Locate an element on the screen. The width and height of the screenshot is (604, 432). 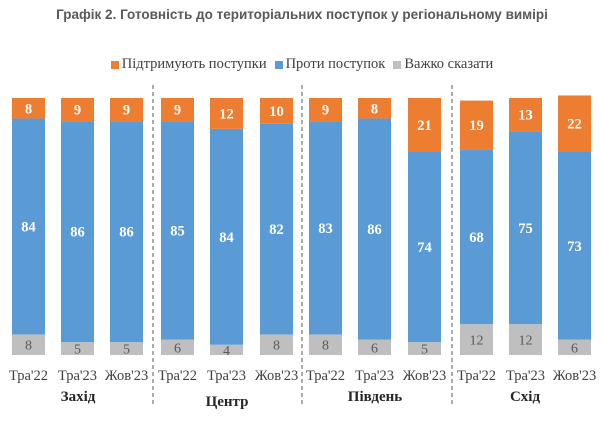
legend-label-against: Проти поступок is located at coordinates (335, 64).